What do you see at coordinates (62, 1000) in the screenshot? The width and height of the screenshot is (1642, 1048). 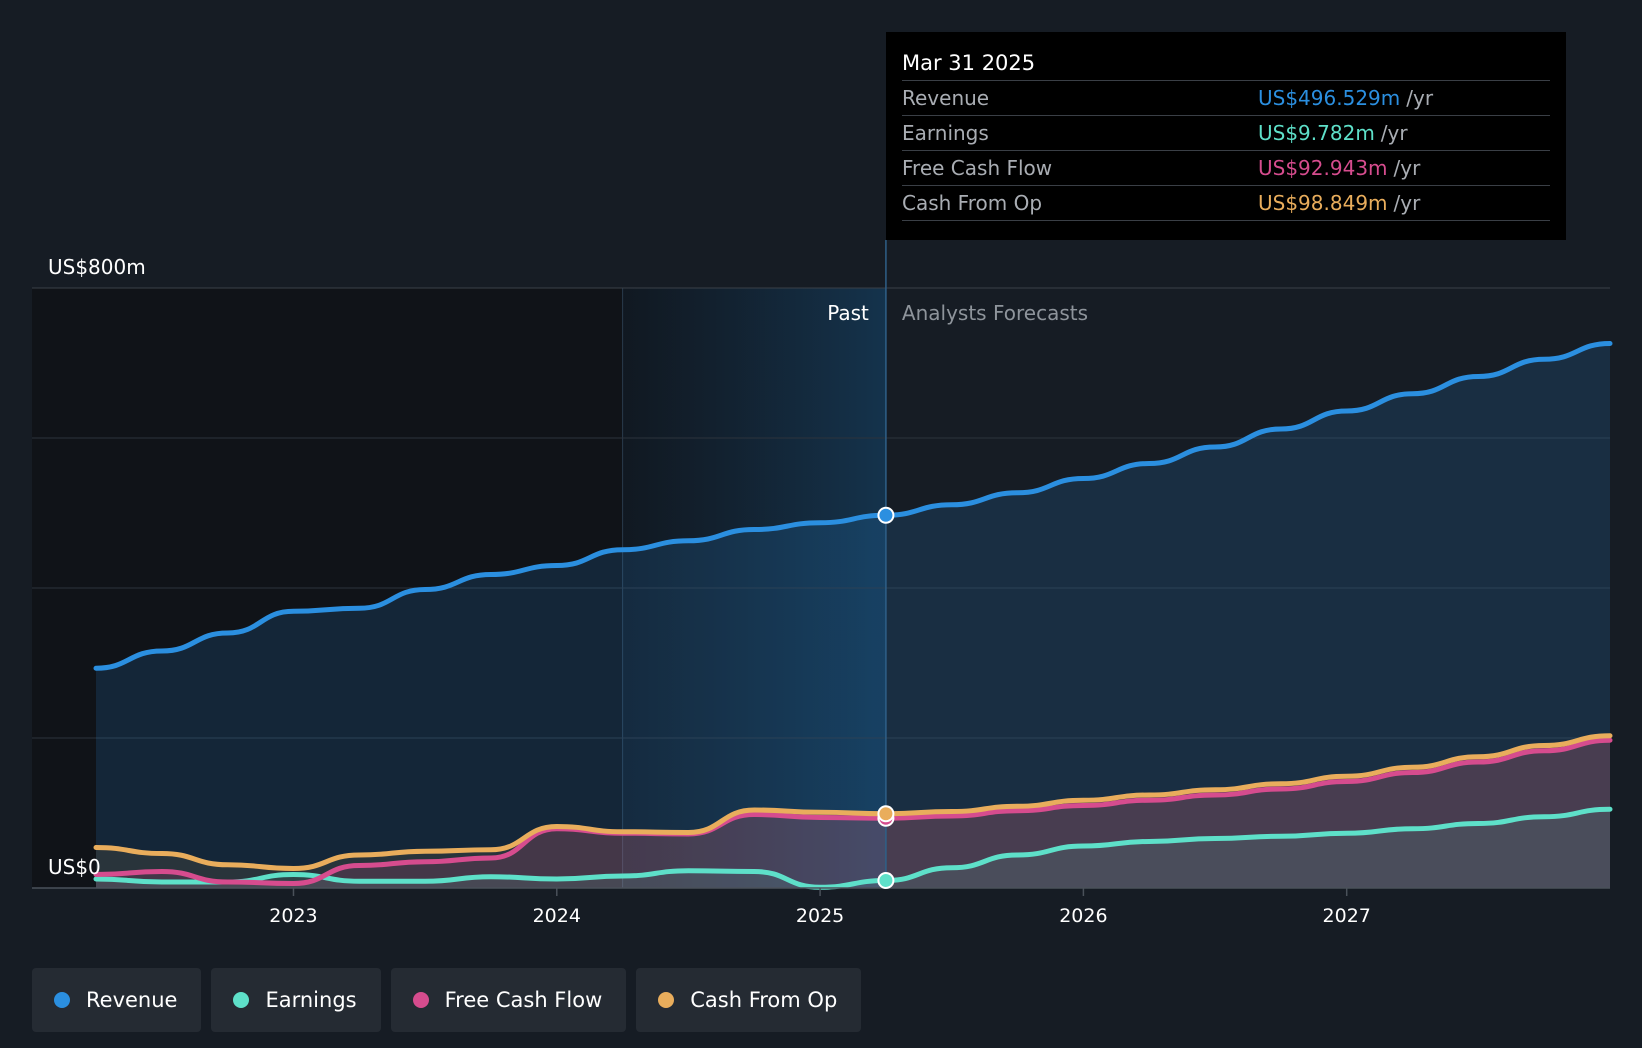 I see `revenue-dot-icon` at bounding box center [62, 1000].